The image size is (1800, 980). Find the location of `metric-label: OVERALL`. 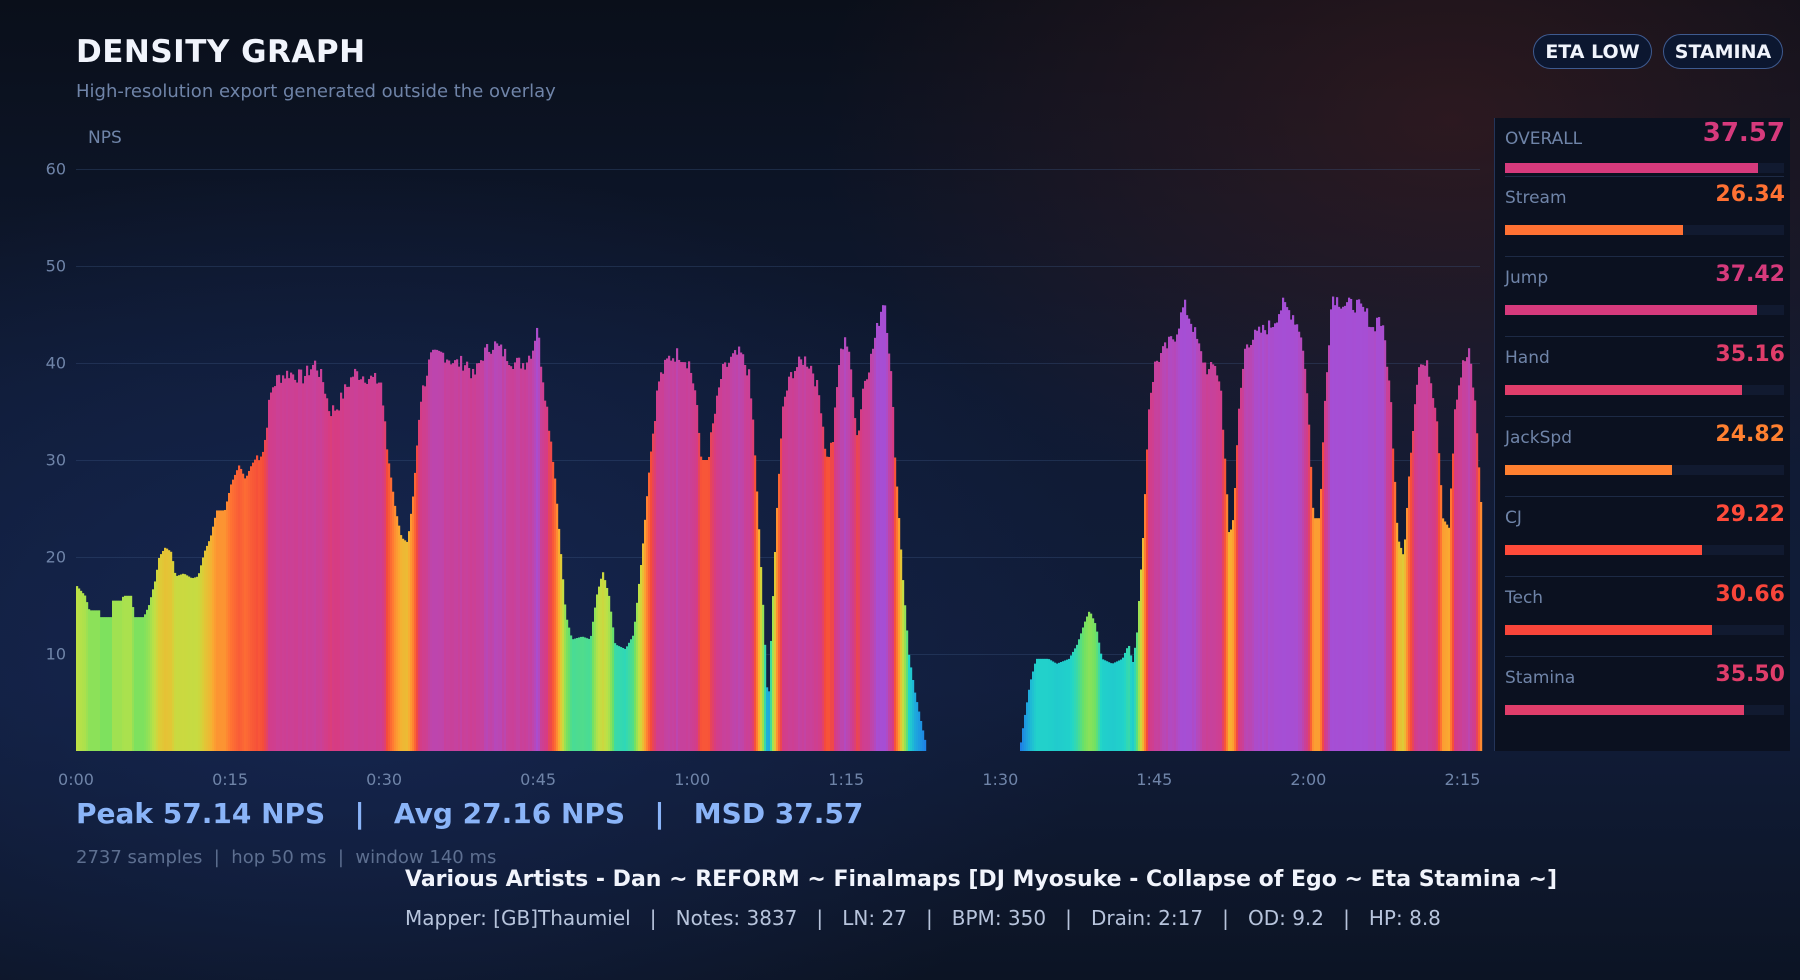

metric-label: OVERALL is located at coordinates (1544, 139).